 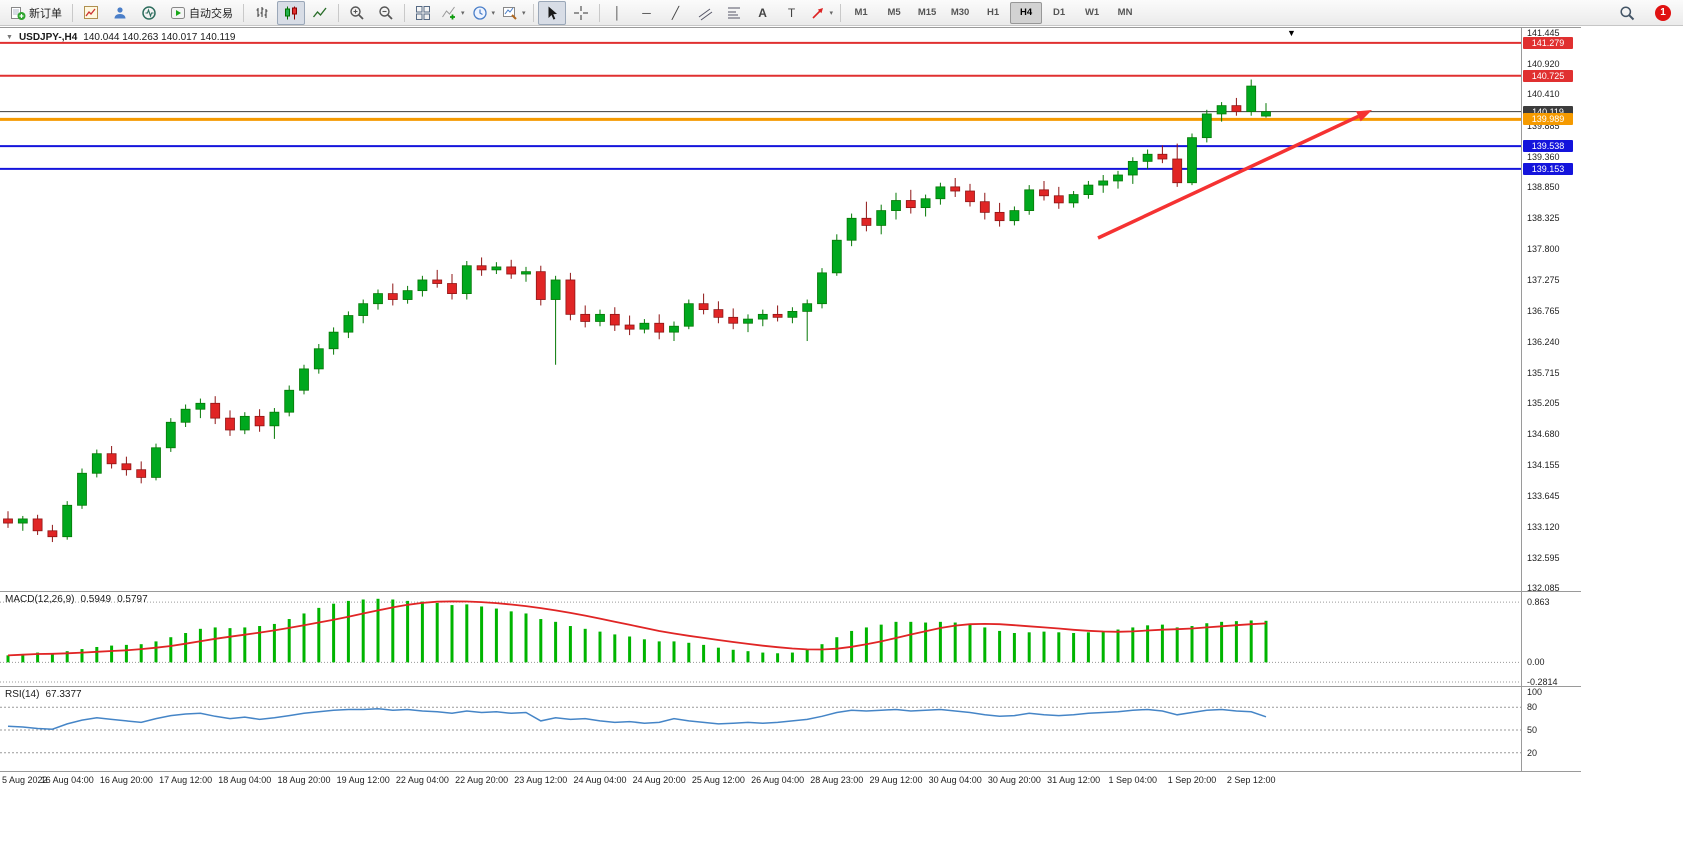 I want to click on timeframe-button-h1: H1, so click(x=993, y=12).